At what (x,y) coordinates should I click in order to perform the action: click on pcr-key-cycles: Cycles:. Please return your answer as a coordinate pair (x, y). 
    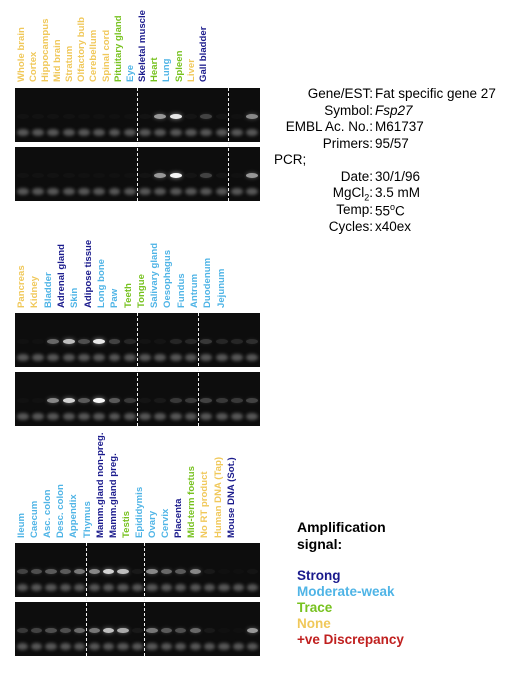
    Looking at the image, I should click on (350, 226).